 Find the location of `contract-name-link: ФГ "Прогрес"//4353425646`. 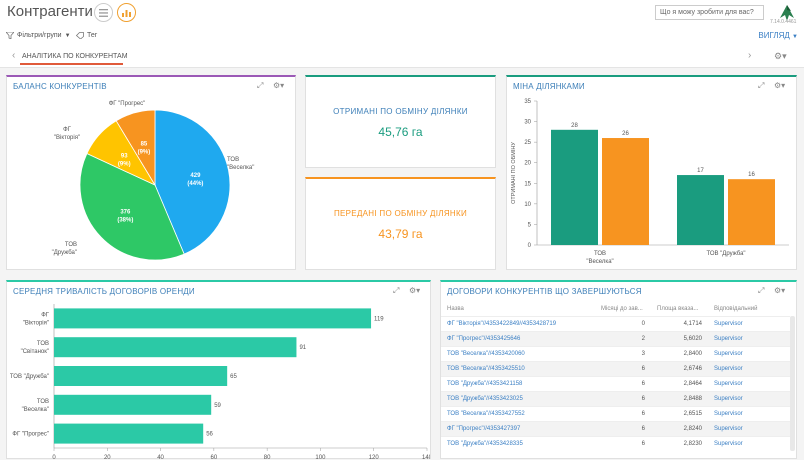

contract-name-link: ФГ "Прогрес"//4353425646 is located at coordinates (518, 338).